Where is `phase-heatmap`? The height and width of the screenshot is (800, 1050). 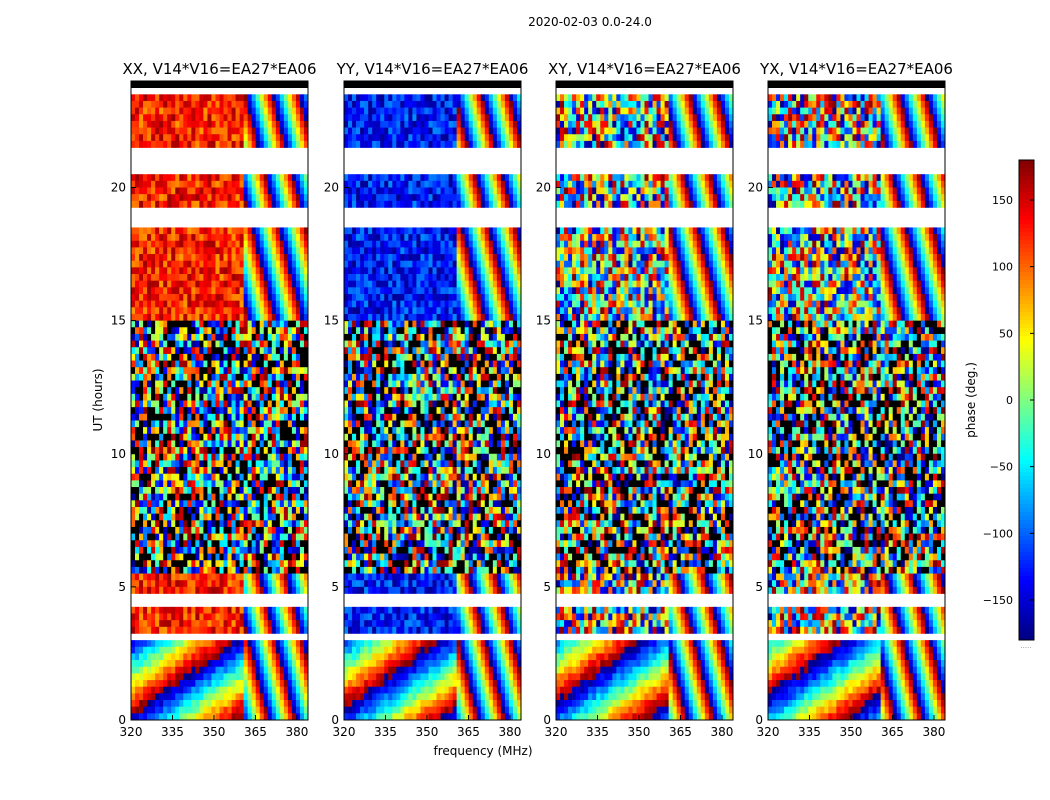
phase-heatmap is located at coordinates (433, 407).